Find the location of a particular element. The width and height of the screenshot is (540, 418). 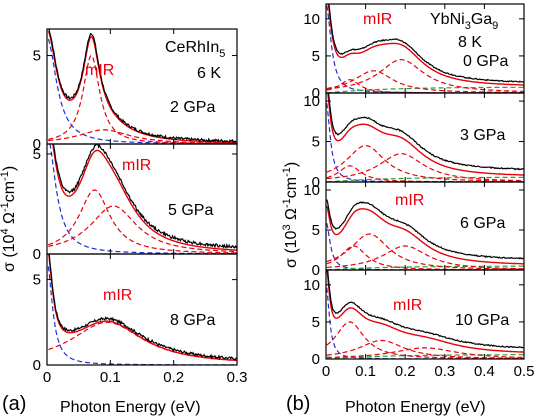

pressure-label: 10 GPa is located at coordinates (482, 320).